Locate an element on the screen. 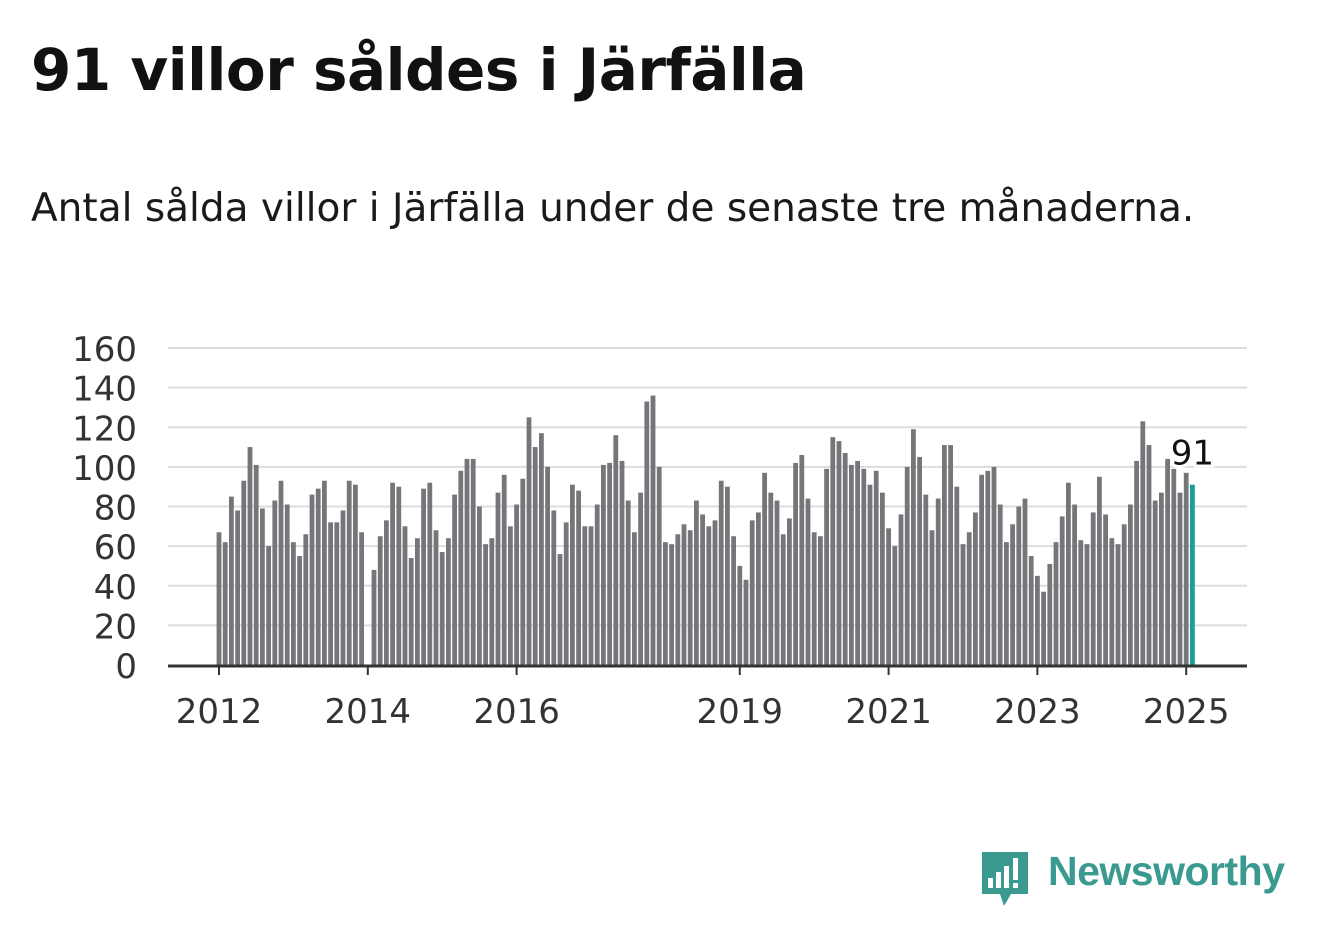 This screenshot has width=1322, height=939. brand-name: Newsworthy is located at coordinates (1166, 871).